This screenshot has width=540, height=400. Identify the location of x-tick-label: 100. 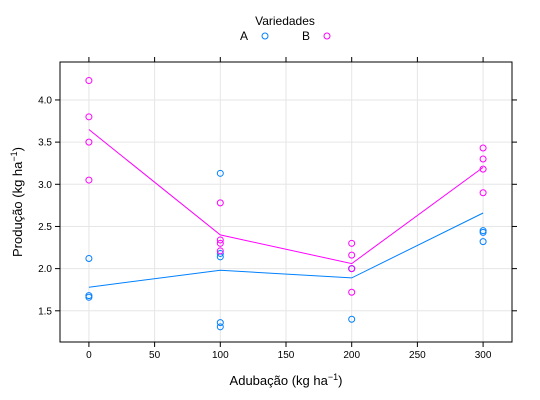
(220, 355).